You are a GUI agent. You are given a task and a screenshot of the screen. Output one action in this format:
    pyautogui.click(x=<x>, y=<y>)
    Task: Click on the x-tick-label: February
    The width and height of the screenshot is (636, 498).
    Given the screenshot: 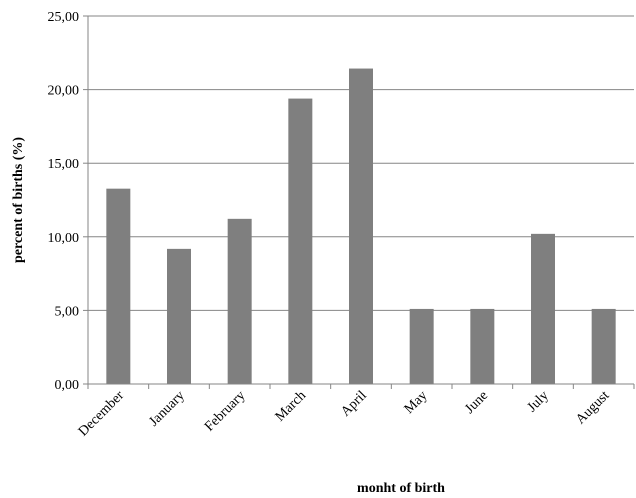 What is the action you would take?
    pyautogui.click(x=225, y=411)
    